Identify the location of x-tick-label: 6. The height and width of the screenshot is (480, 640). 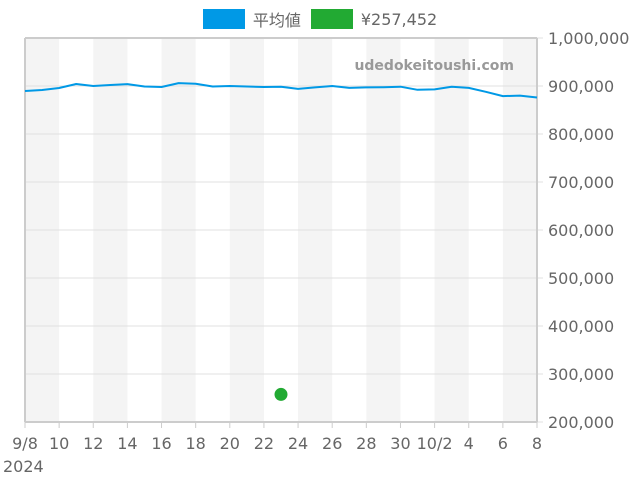
(503, 443).